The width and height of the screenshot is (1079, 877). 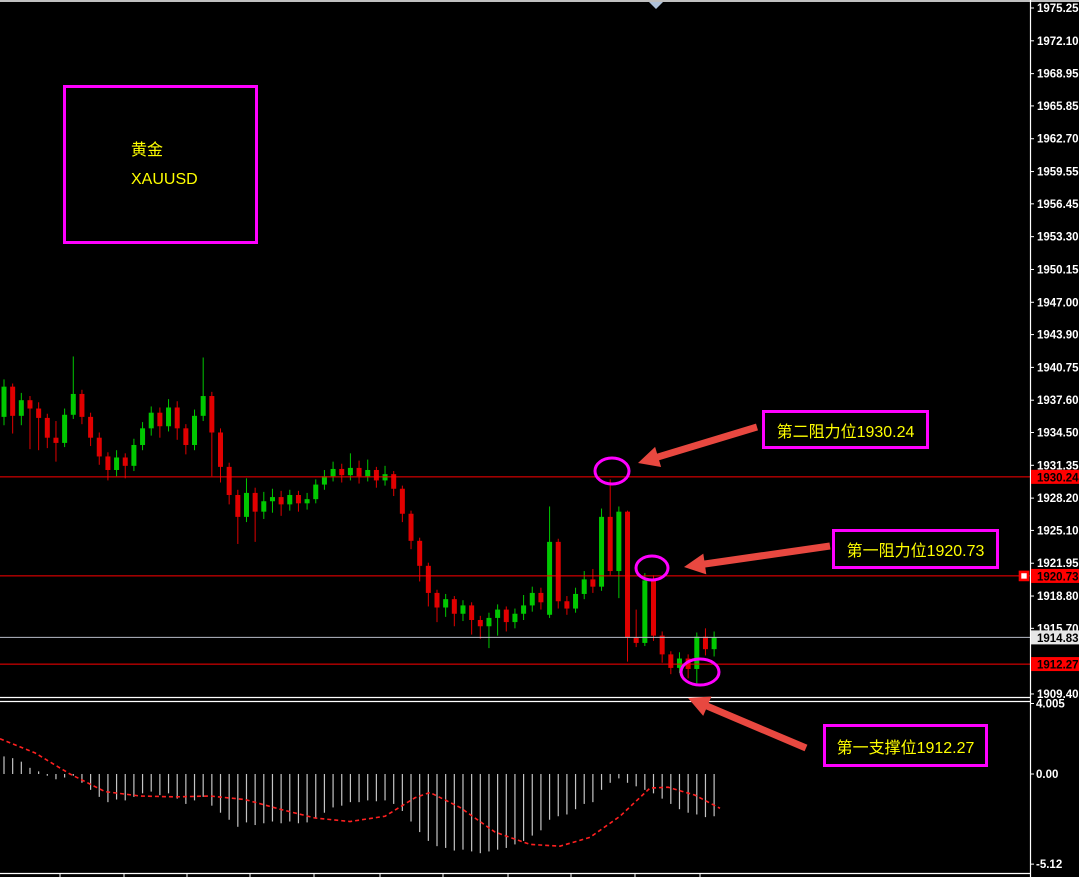 I want to click on indicator-axis-label: -5.12, so click(x=1049, y=865).